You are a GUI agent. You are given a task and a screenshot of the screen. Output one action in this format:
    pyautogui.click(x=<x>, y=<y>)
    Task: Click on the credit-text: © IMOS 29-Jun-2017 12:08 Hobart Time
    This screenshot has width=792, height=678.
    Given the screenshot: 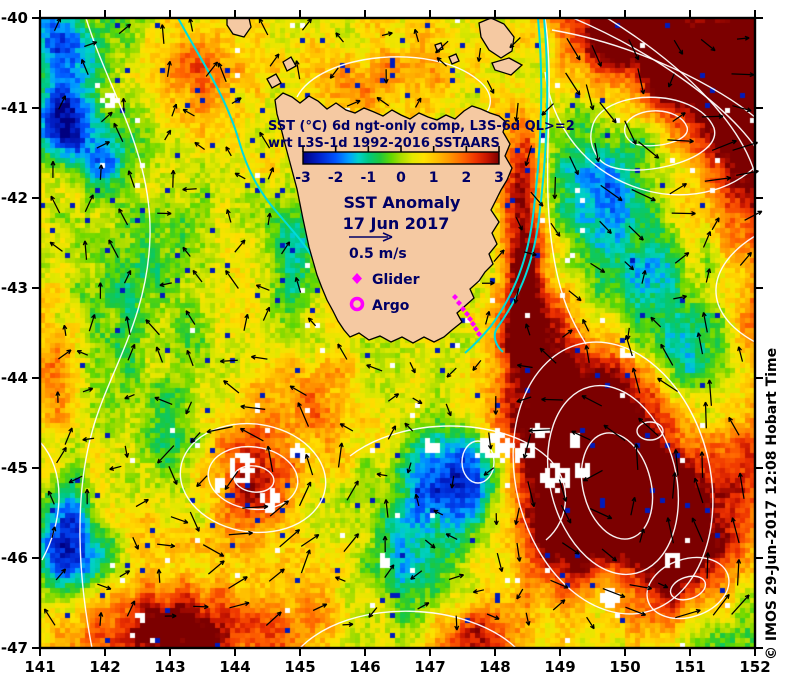 What is the action you would take?
    pyautogui.click(x=772, y=504)
    